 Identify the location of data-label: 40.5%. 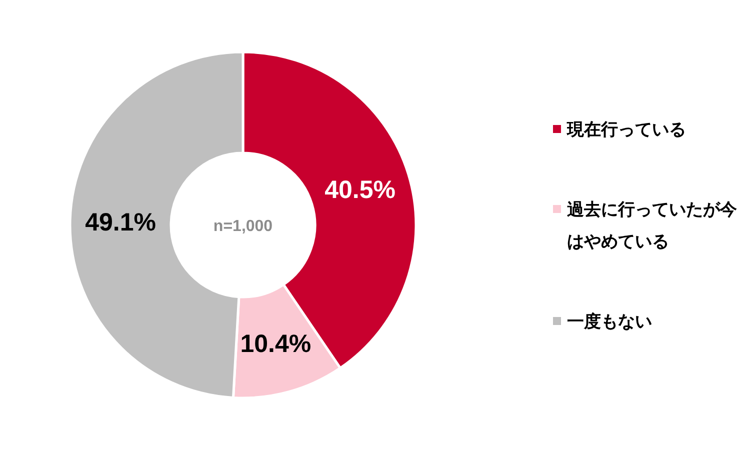
(360, 190).